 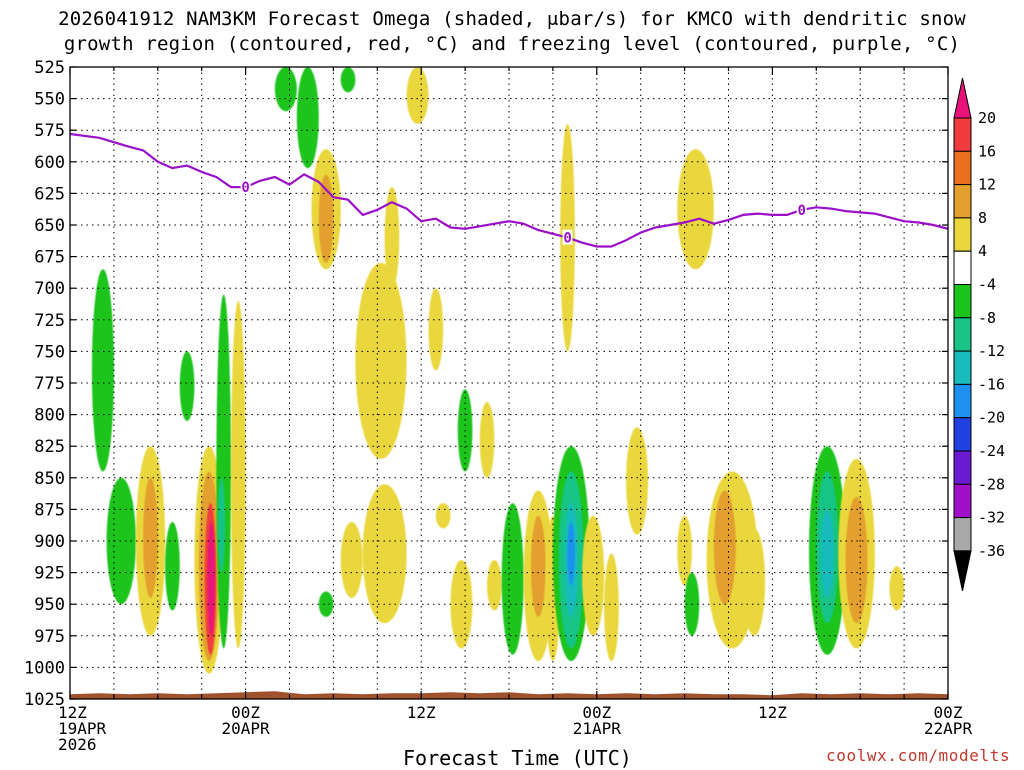 I want to click on colorbar-label--24: -24, so click(x=991, y=451).